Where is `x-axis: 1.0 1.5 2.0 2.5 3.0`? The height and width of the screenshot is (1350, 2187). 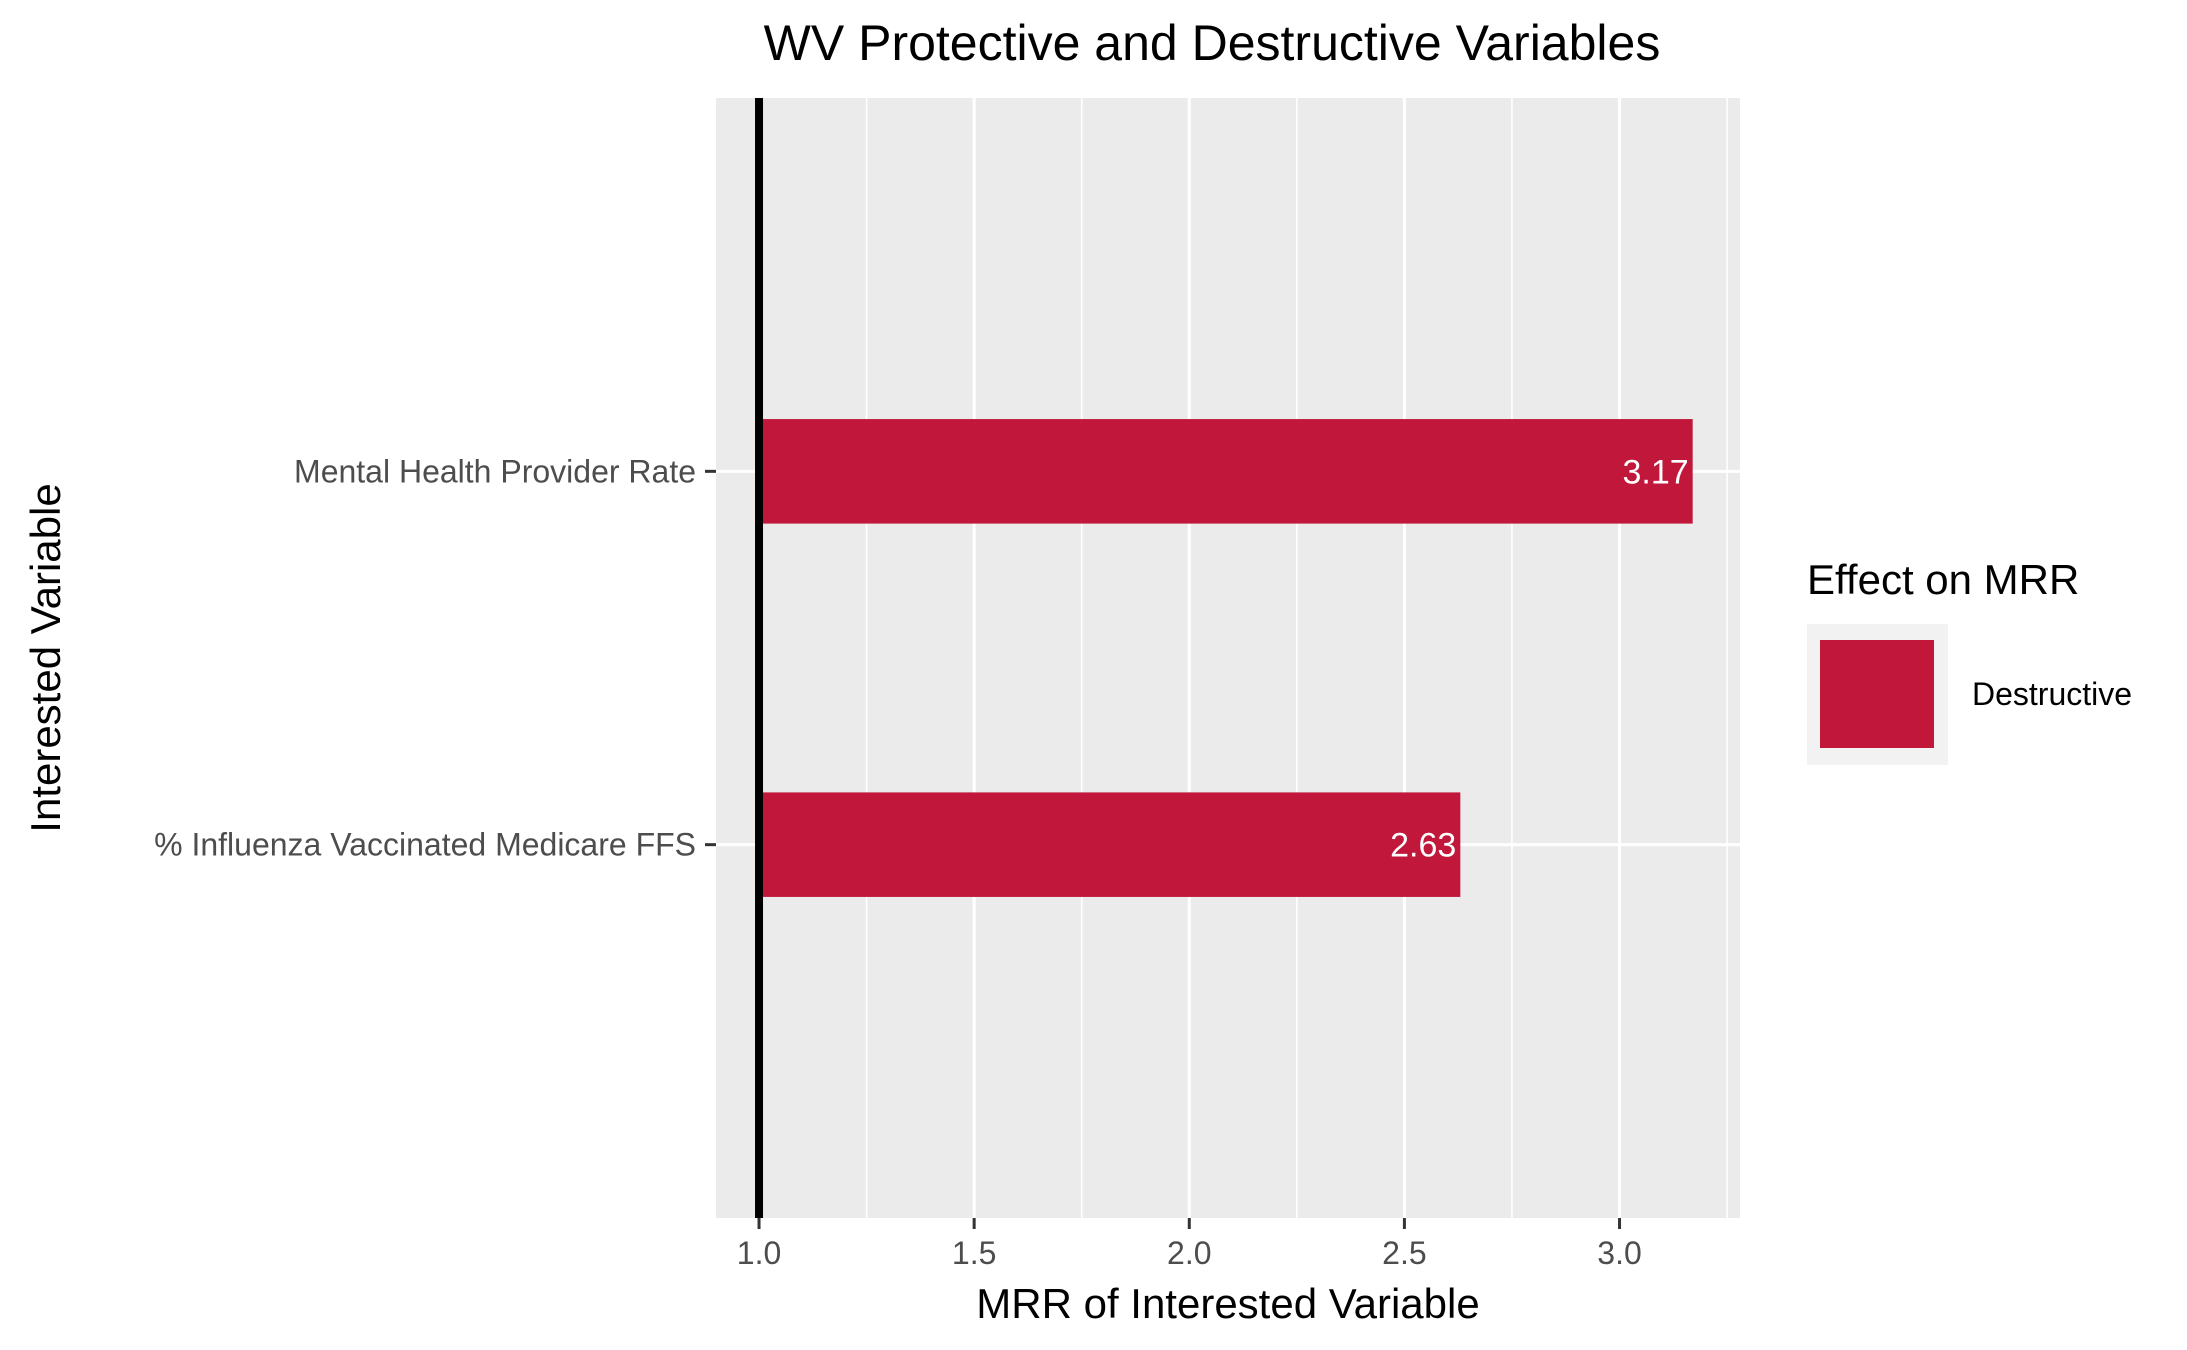 x-axis: 1.0 1.5 2.0 2.5 3.0 is located at coordinates (1189, 1244).